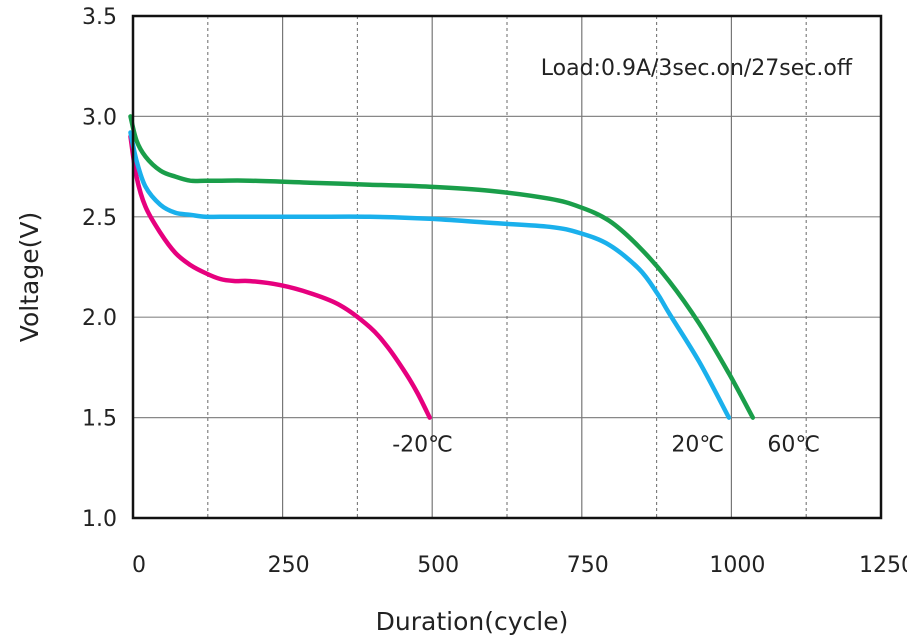 The height and width of the screenshot is (642, 907). I want to click on y-tick-label: 2.0, so click(99, 318).